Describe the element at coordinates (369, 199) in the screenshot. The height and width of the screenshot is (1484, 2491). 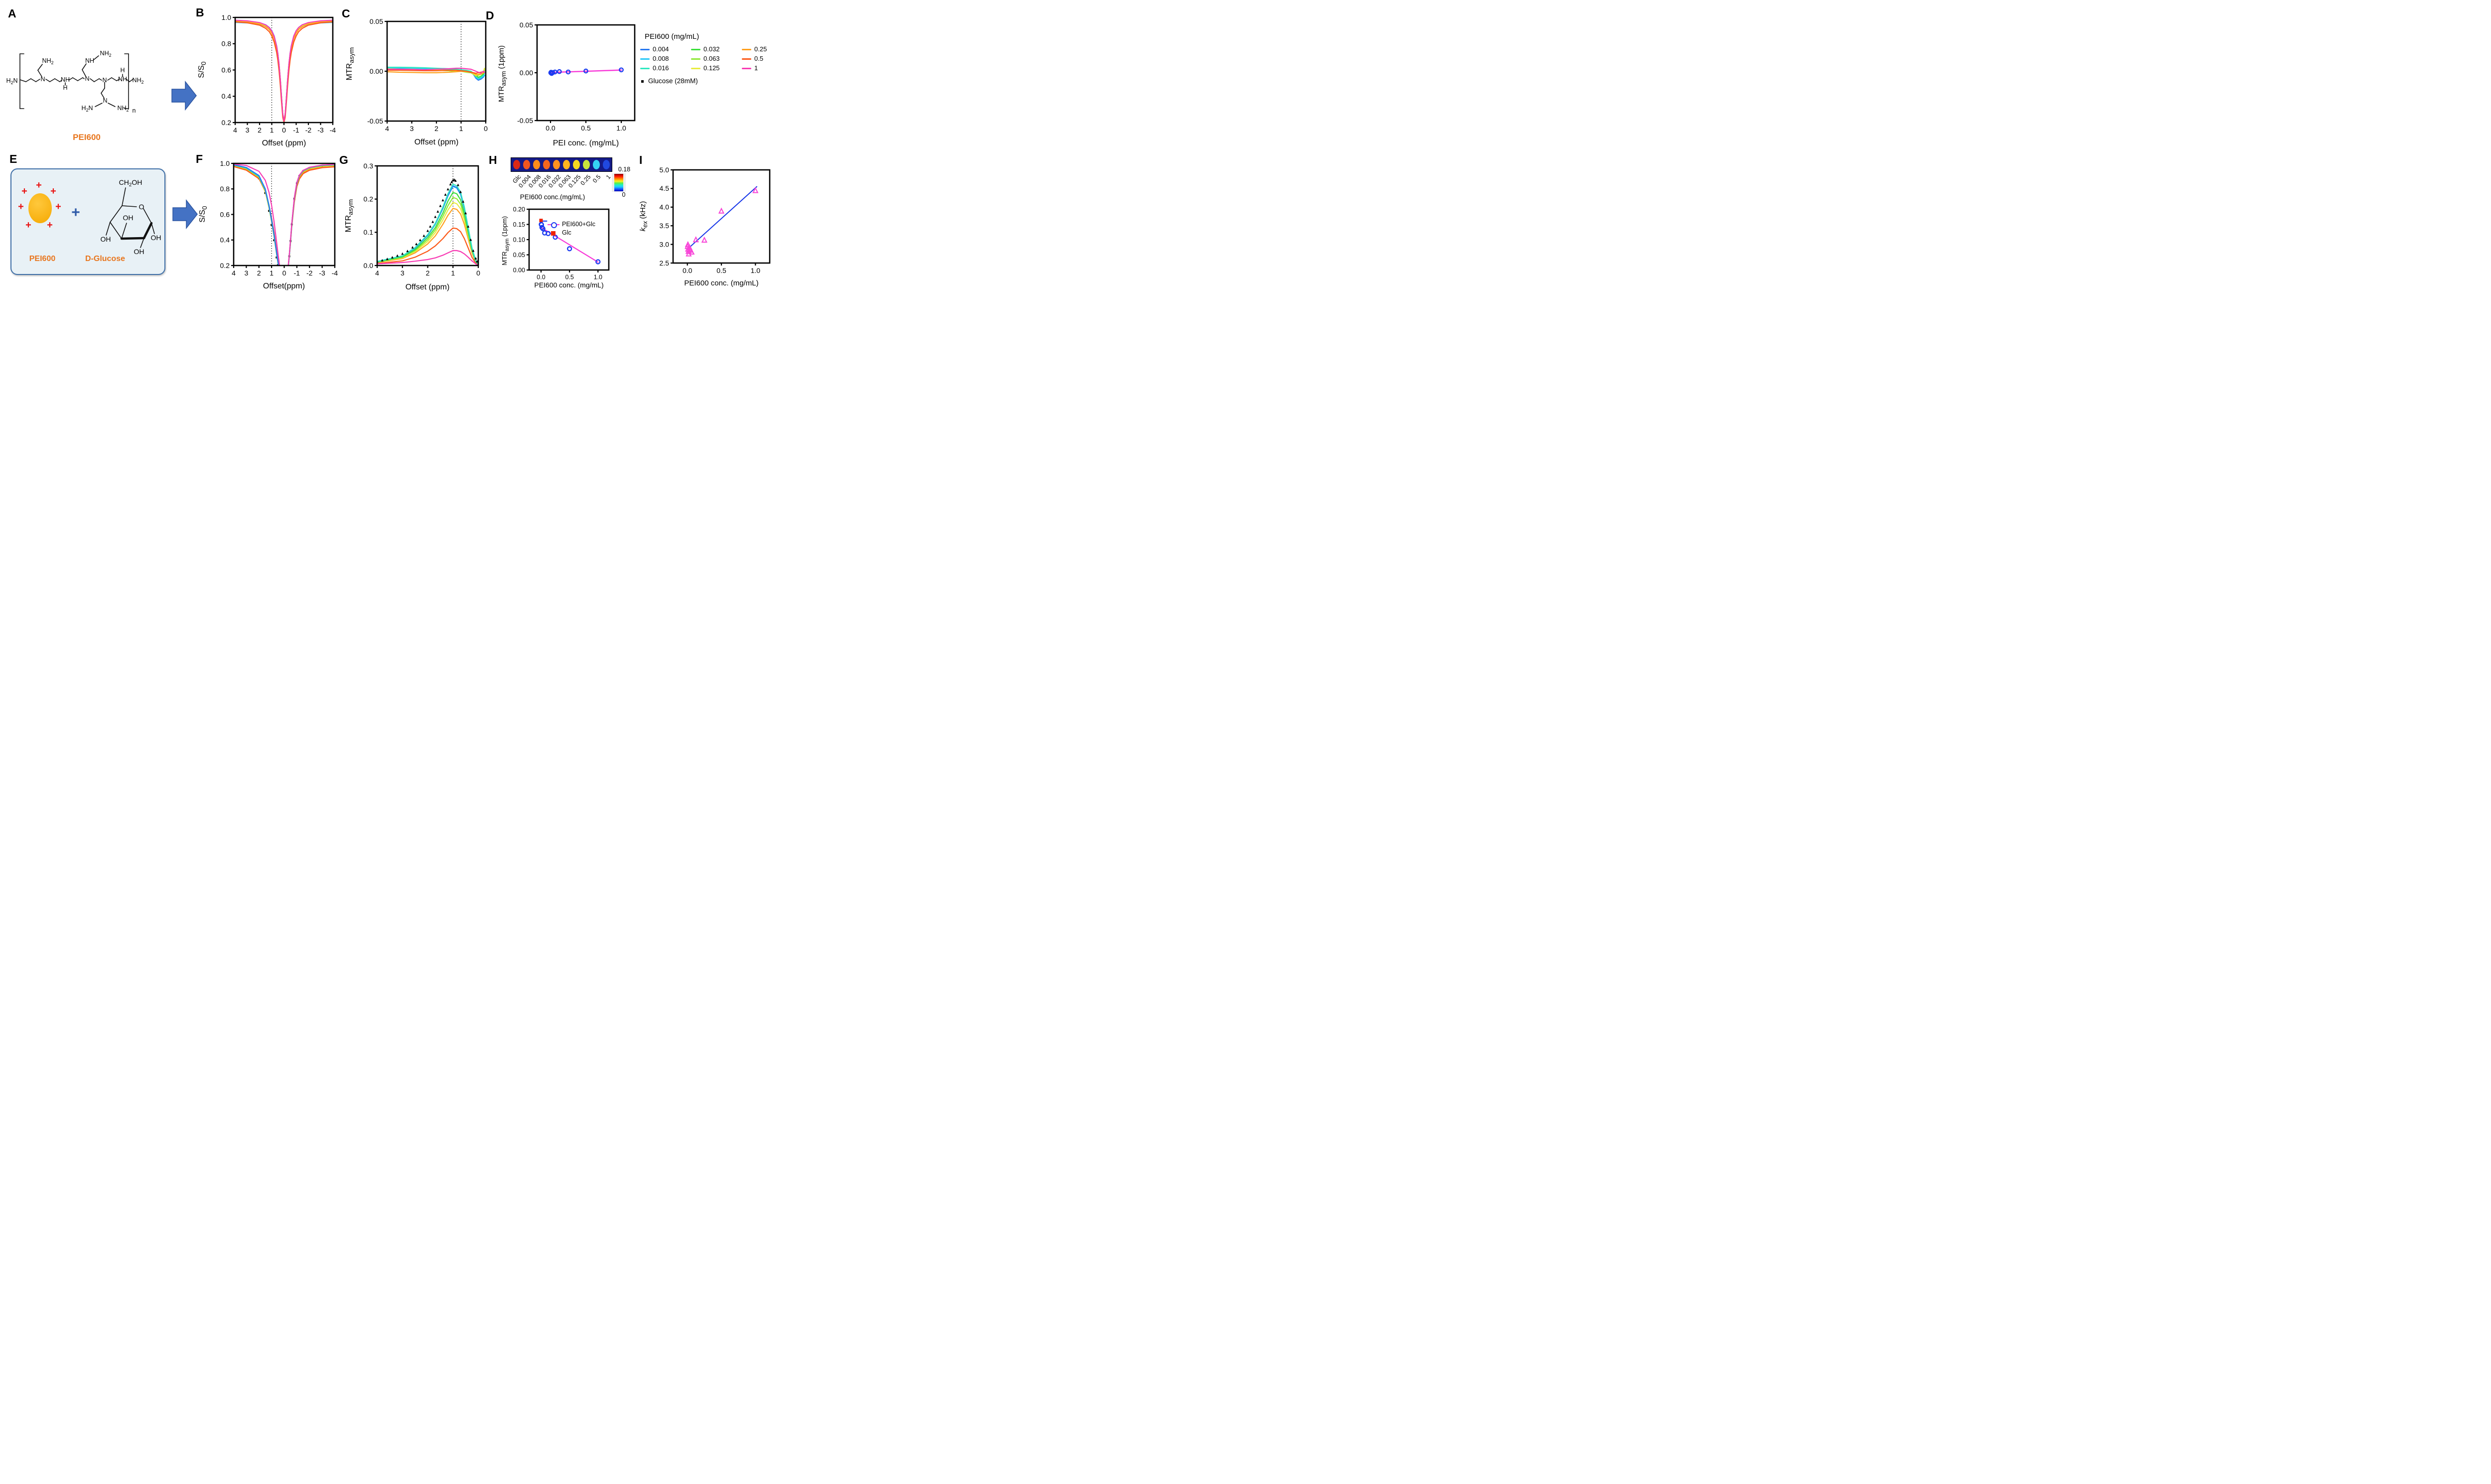
I see `svg-text: 0.2` at that location.